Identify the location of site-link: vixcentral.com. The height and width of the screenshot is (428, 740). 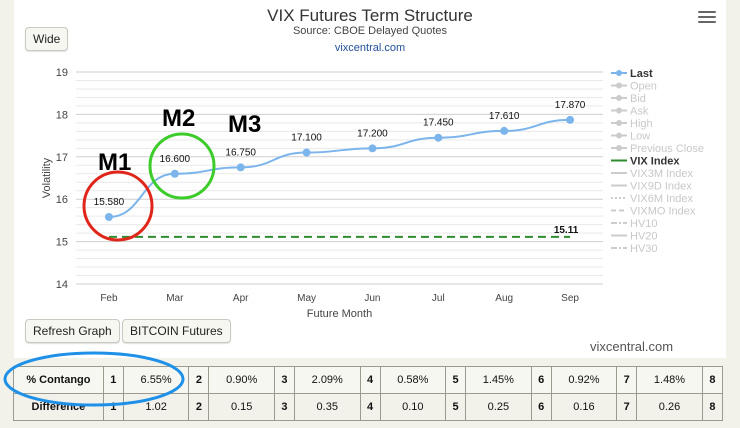
(370, 48).